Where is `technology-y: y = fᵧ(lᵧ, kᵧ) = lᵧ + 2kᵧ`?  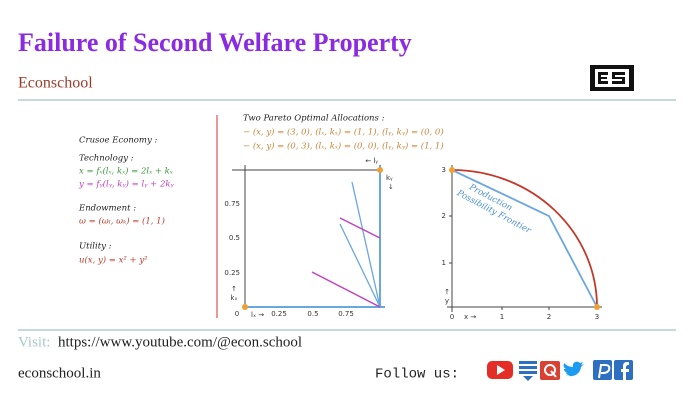 technology-y: y = fᵧ(lᵧ, kᵧ) = lᵧ + 2kᵧ is located at coordinates (126, 184).